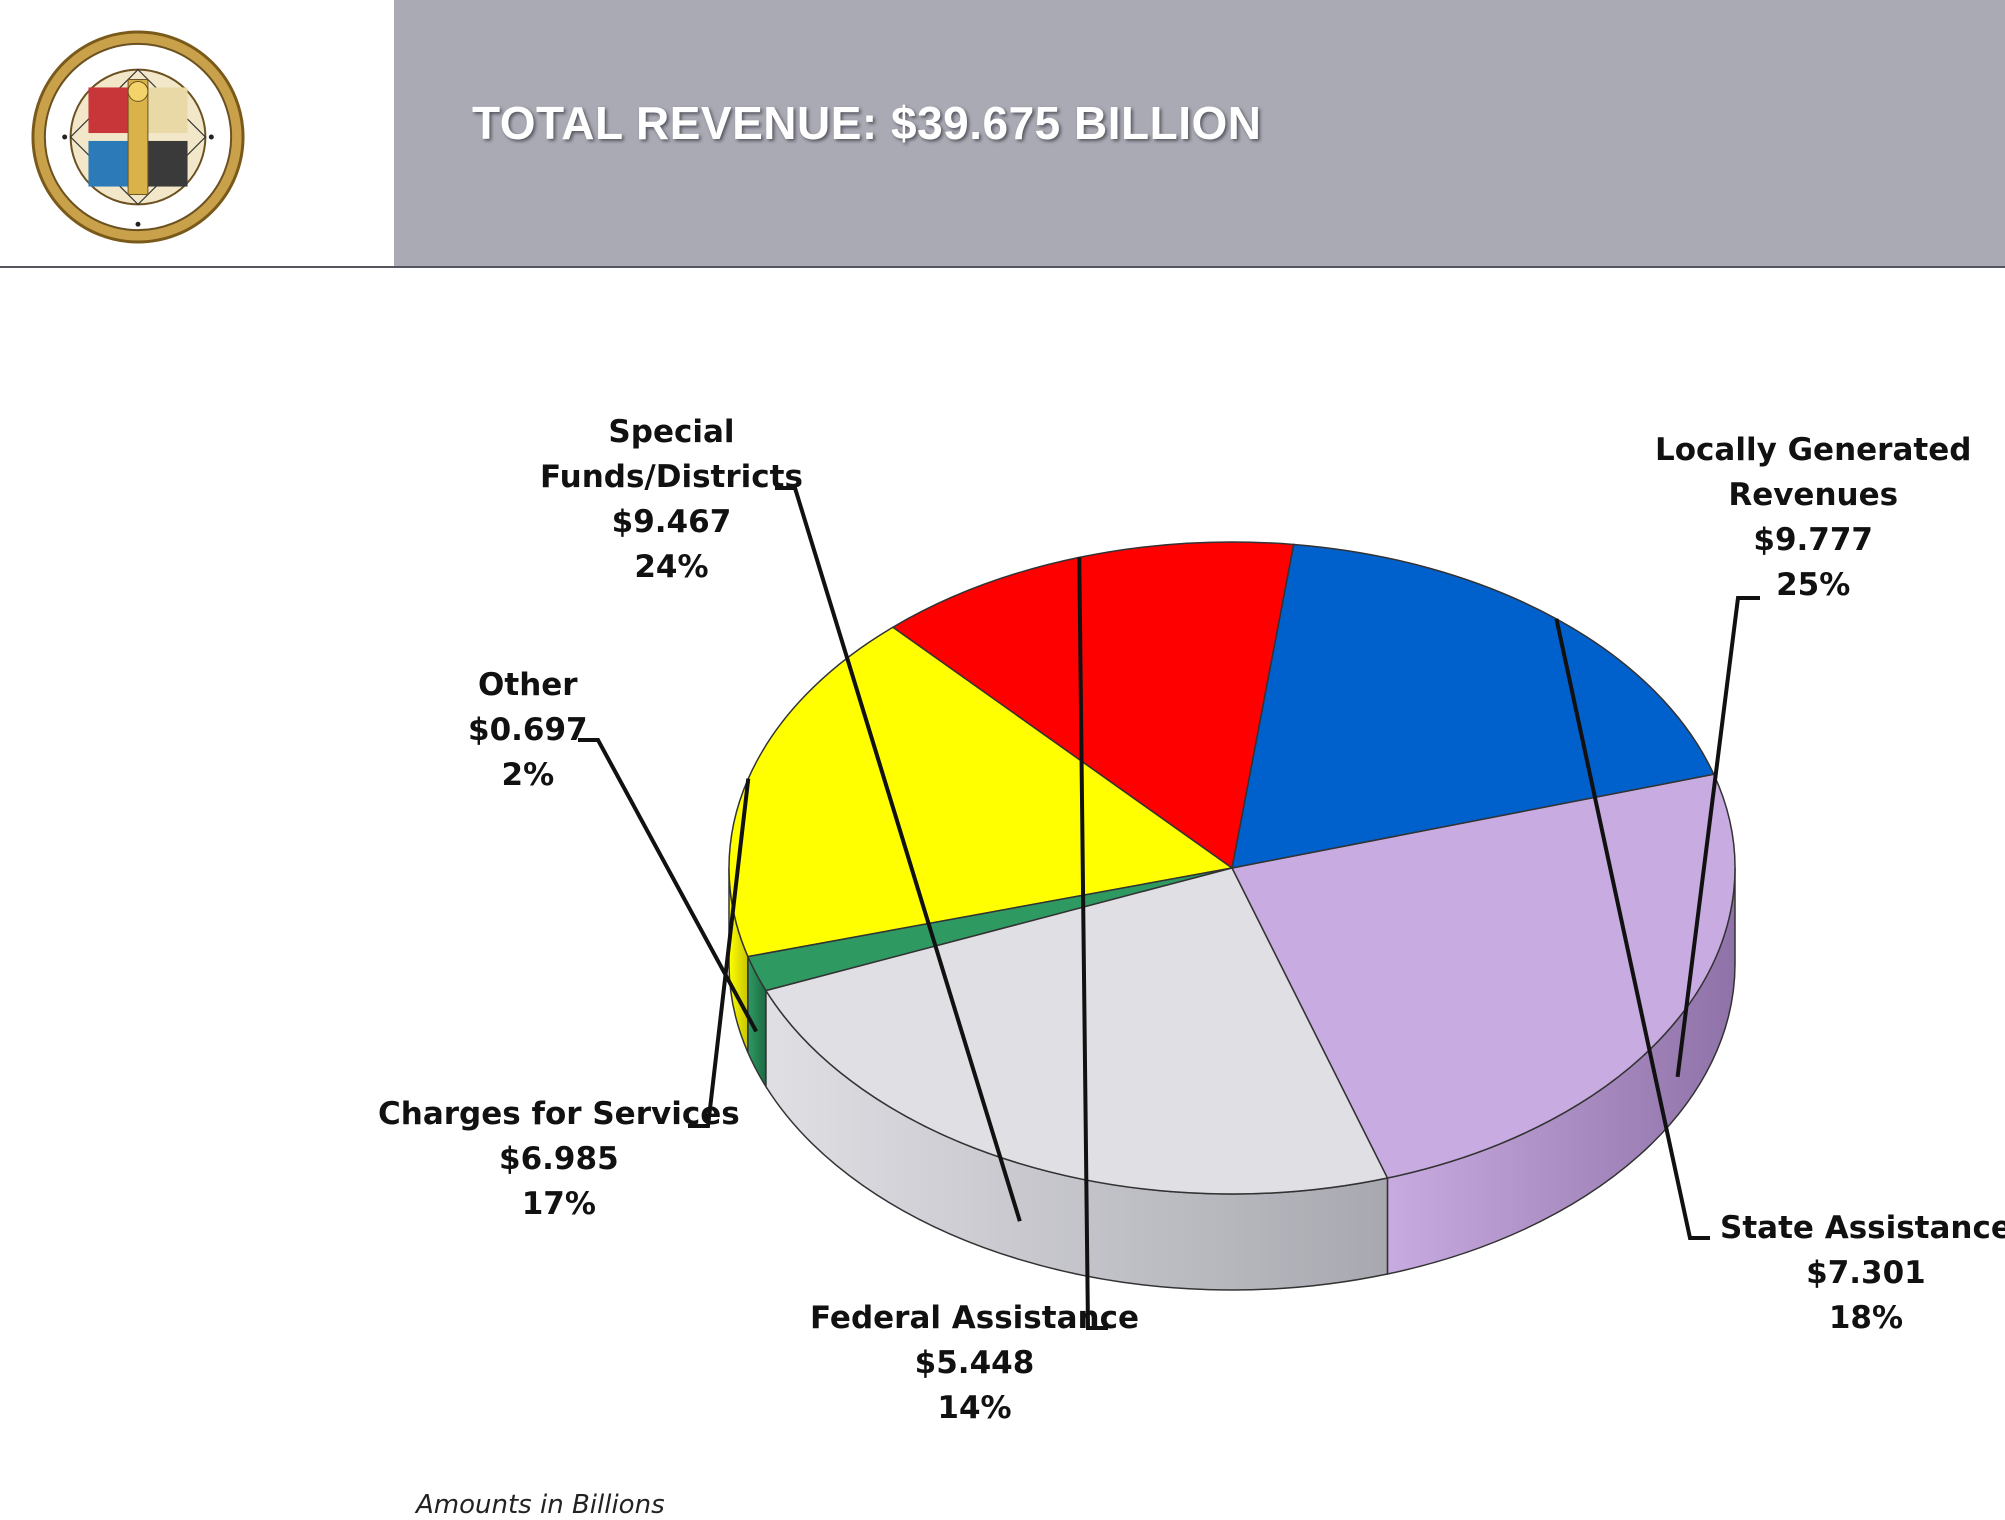 This screenshot has height=1520, width=2005. Describe the element at coordinates (1862, 1273) in the screenshot. I see `label-state-assistance: State Assistance $7.301 18%` at that location.